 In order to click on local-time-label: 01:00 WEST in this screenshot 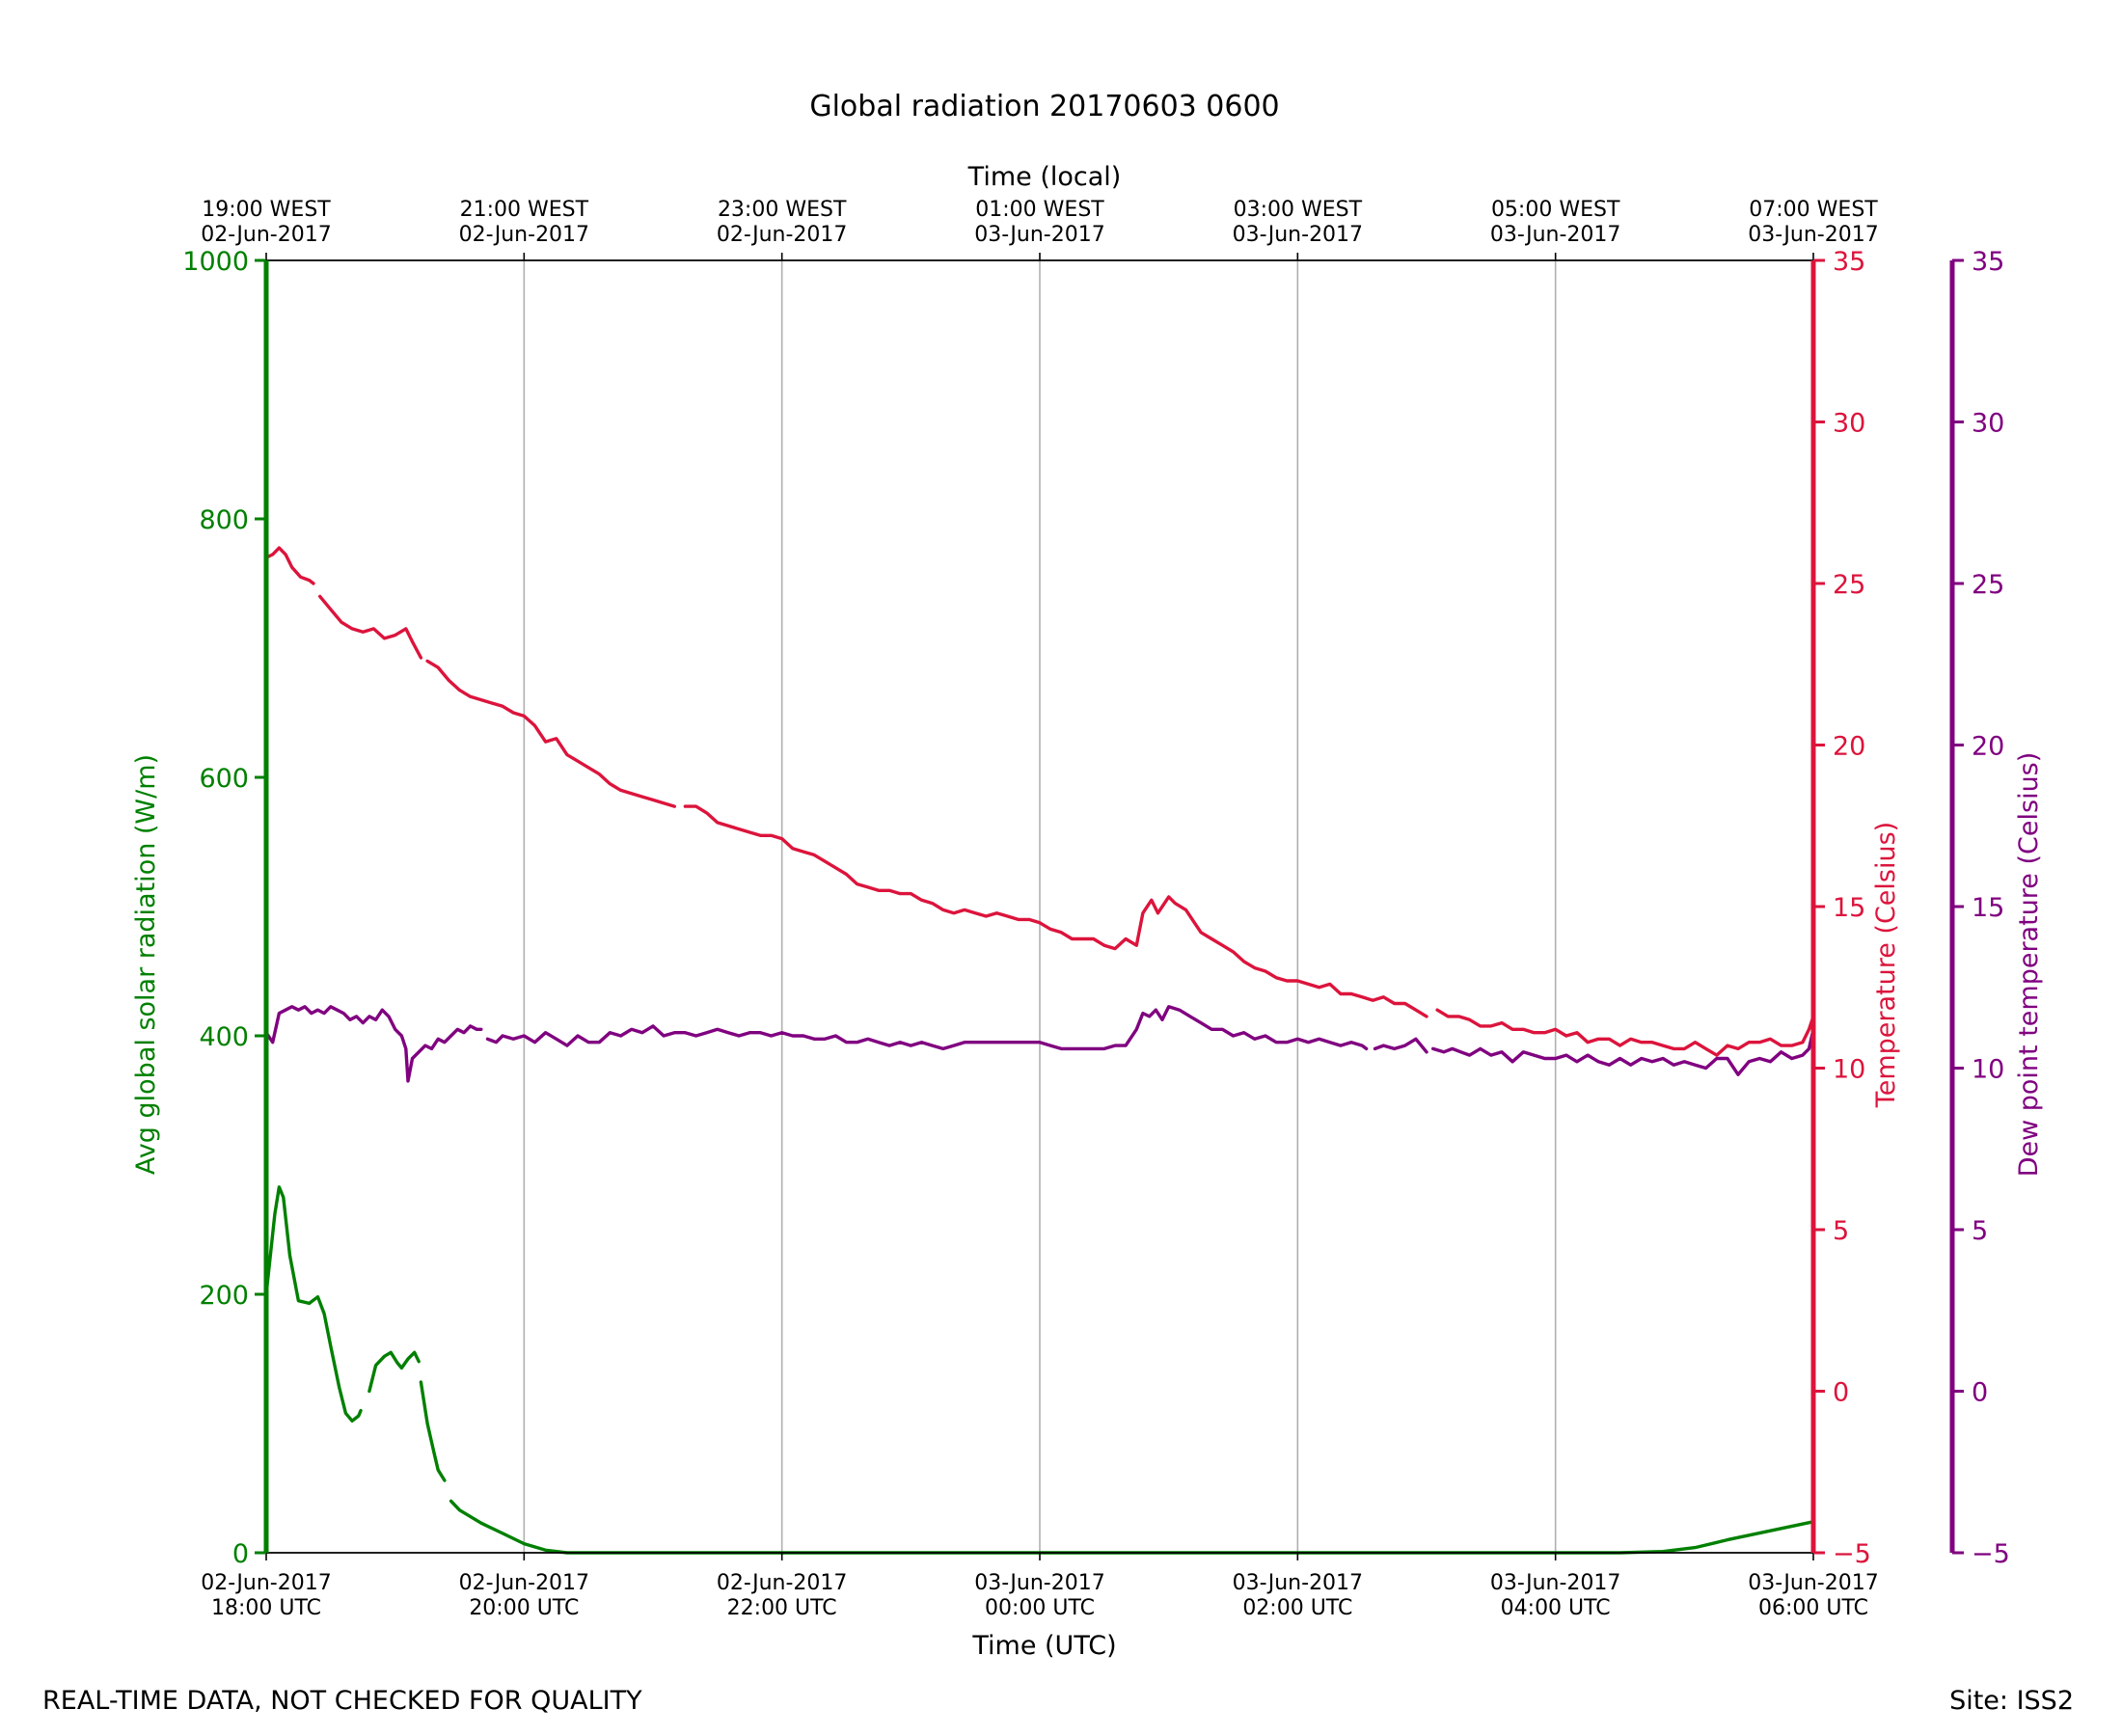, I will do `click(1039, 210)`.